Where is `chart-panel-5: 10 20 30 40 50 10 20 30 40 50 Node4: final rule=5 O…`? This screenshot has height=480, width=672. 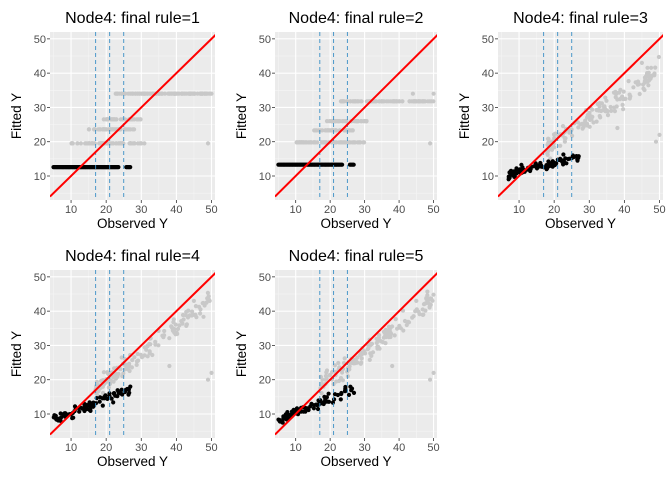
chart-panel-5: 10 20 30 40 50 10 20 30 40 50 Node4: final rule=5 O… is located at coordinates (337, 358).